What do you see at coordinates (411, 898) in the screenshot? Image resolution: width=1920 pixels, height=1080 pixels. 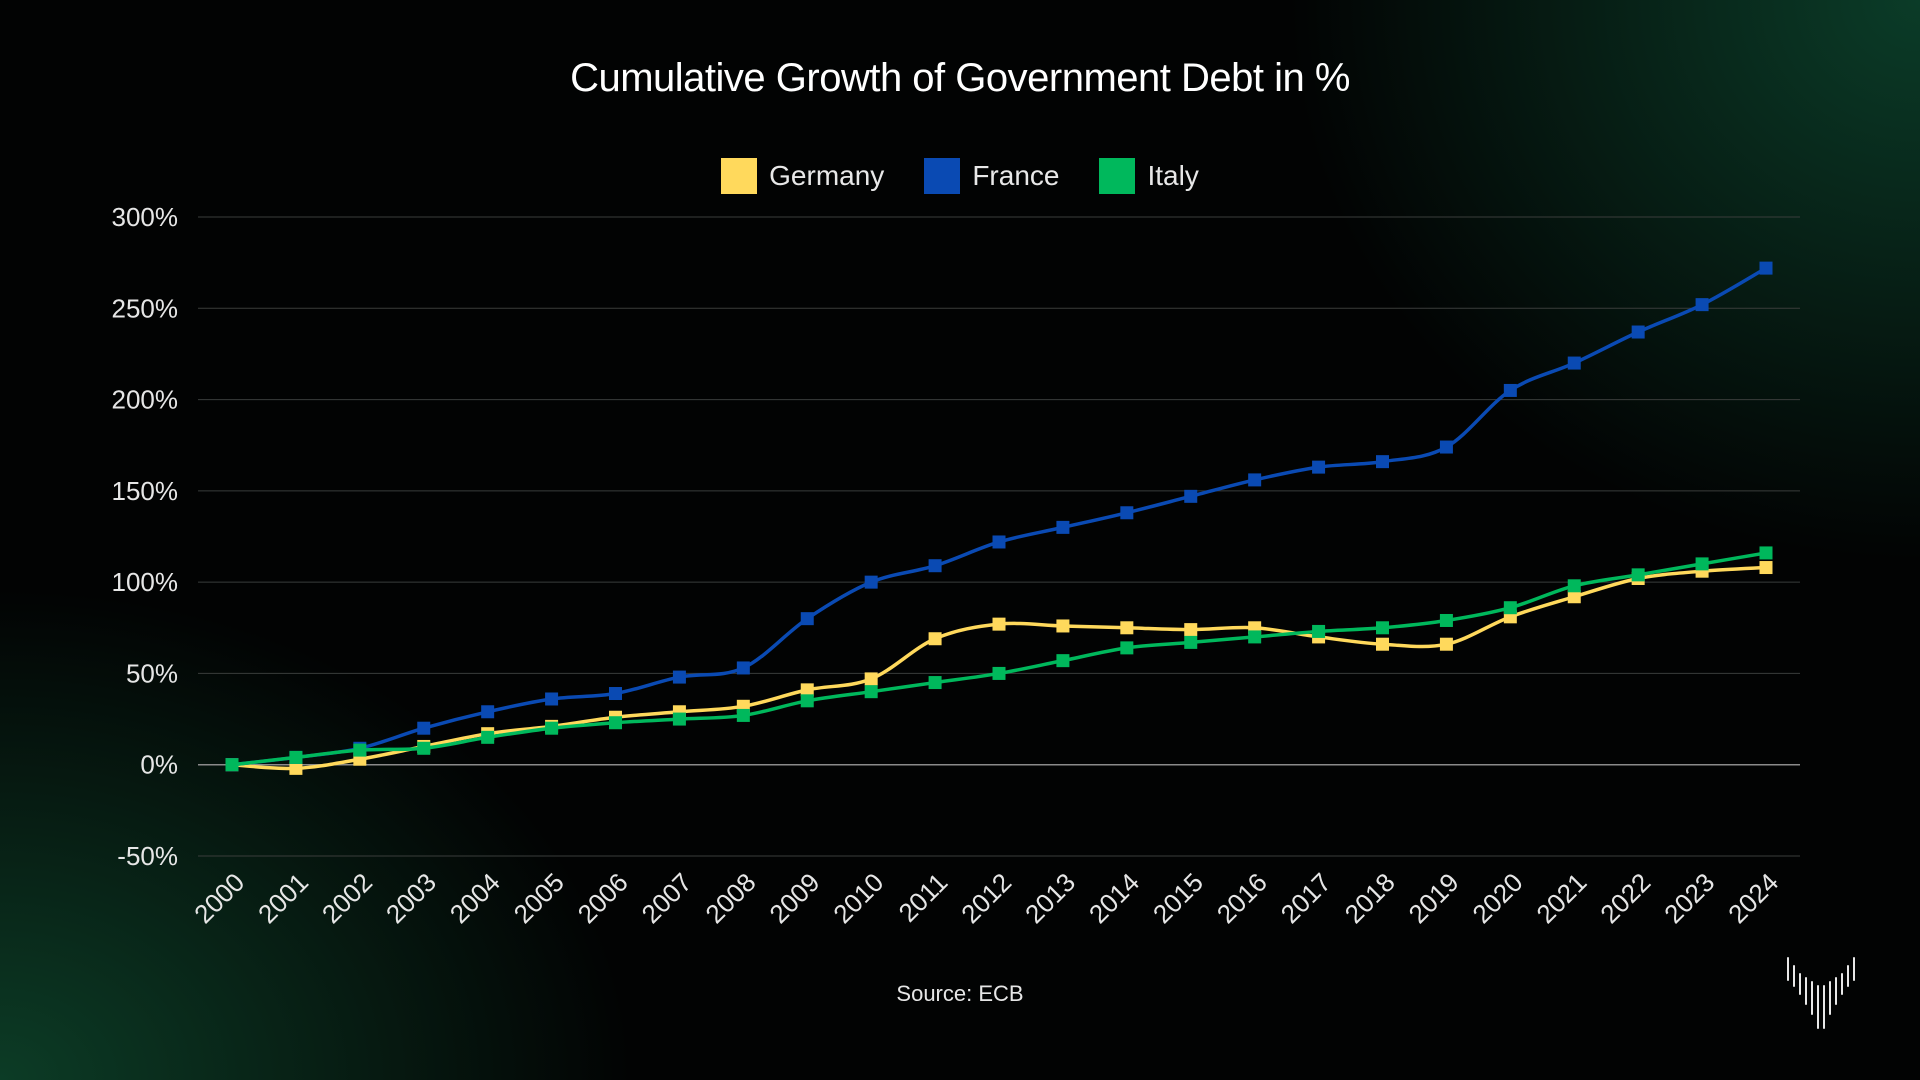 I see `x-tick-label: 2003` at bounding box center [411, 898].